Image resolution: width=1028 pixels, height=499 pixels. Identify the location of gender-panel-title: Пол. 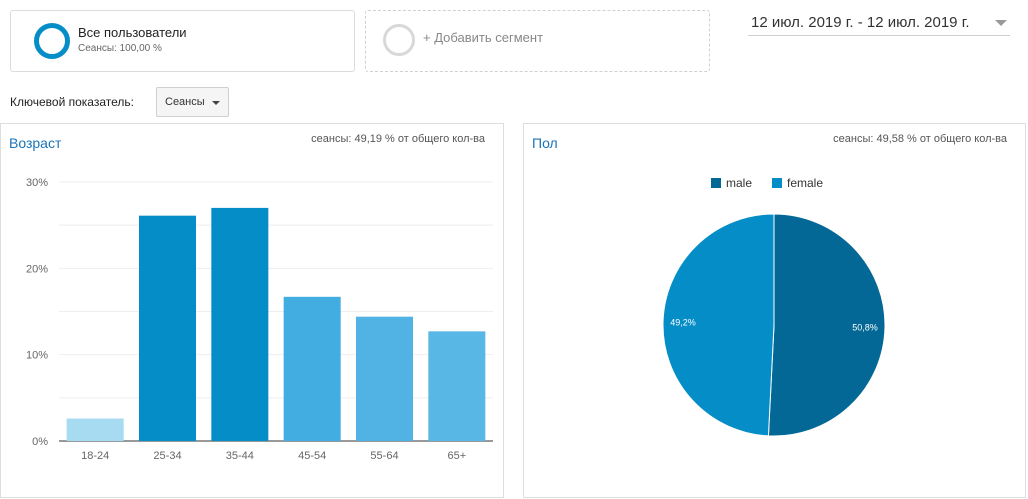
(545, 143).